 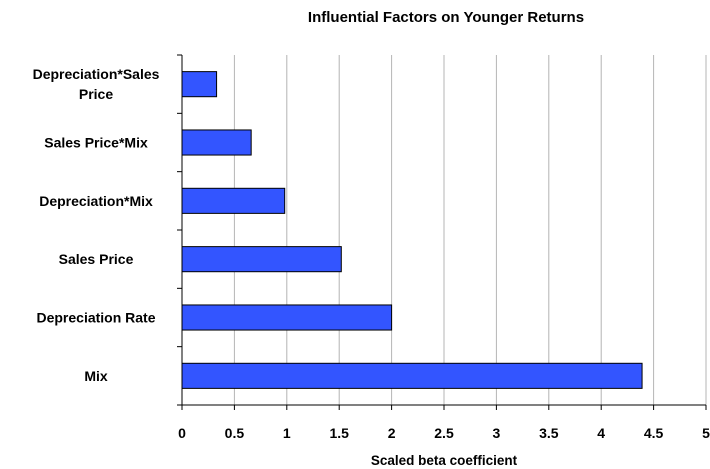 What do you see at coordinates (601, 433) in the screenshot?
I see `x-tick-label: 4` at bounding box center [601, 433].